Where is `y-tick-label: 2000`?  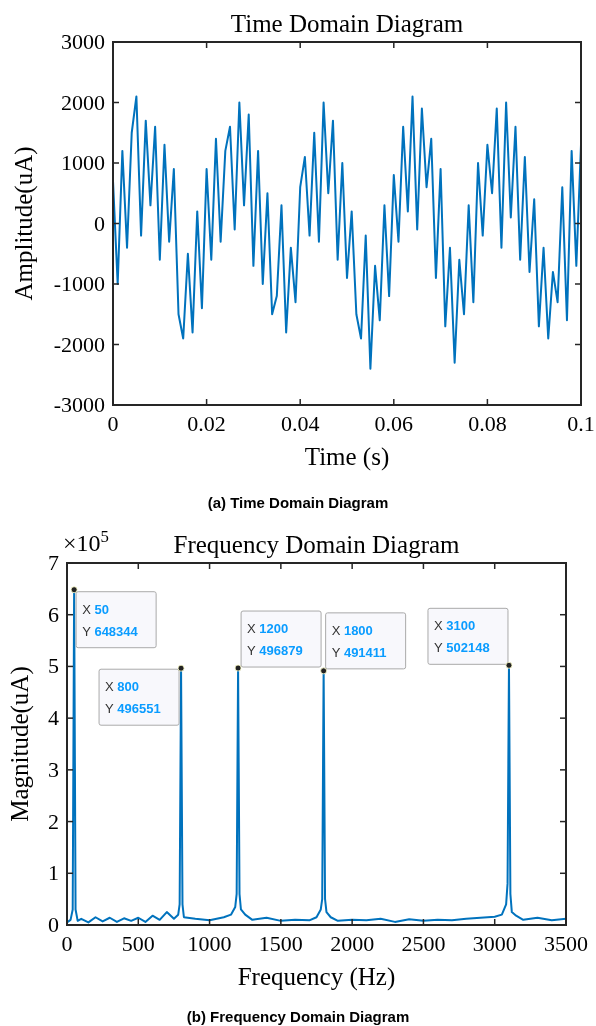
y-tick-label: 2000 is located at coordinates (83, 102).